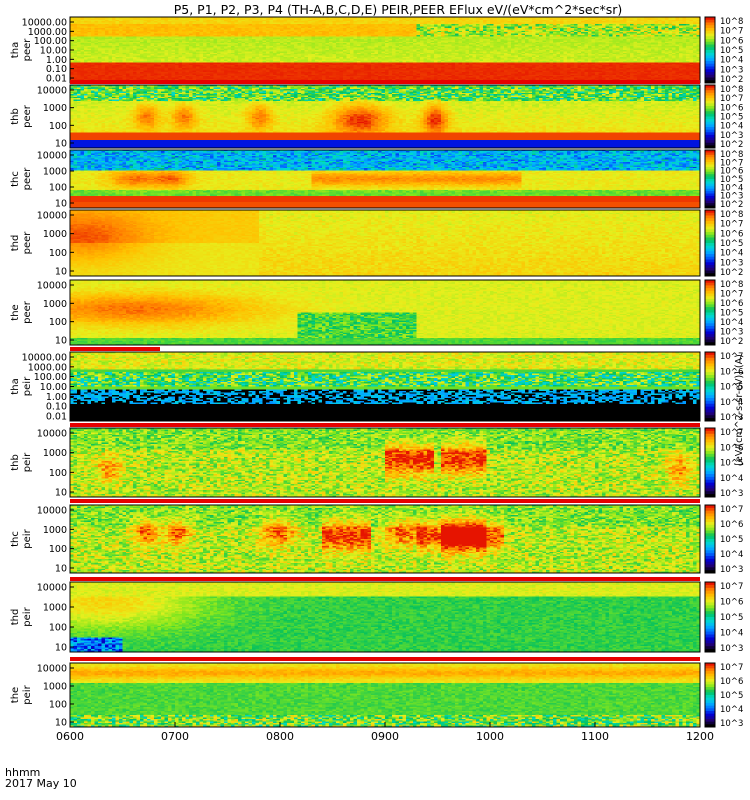 This screenshot has width=750, height=800. What do you see at coordinates (723, 695) in the screenshot?
I see `colorbar: 10^7 10^6 10^5 10^4 10^3` at bounding box center [723, 695].